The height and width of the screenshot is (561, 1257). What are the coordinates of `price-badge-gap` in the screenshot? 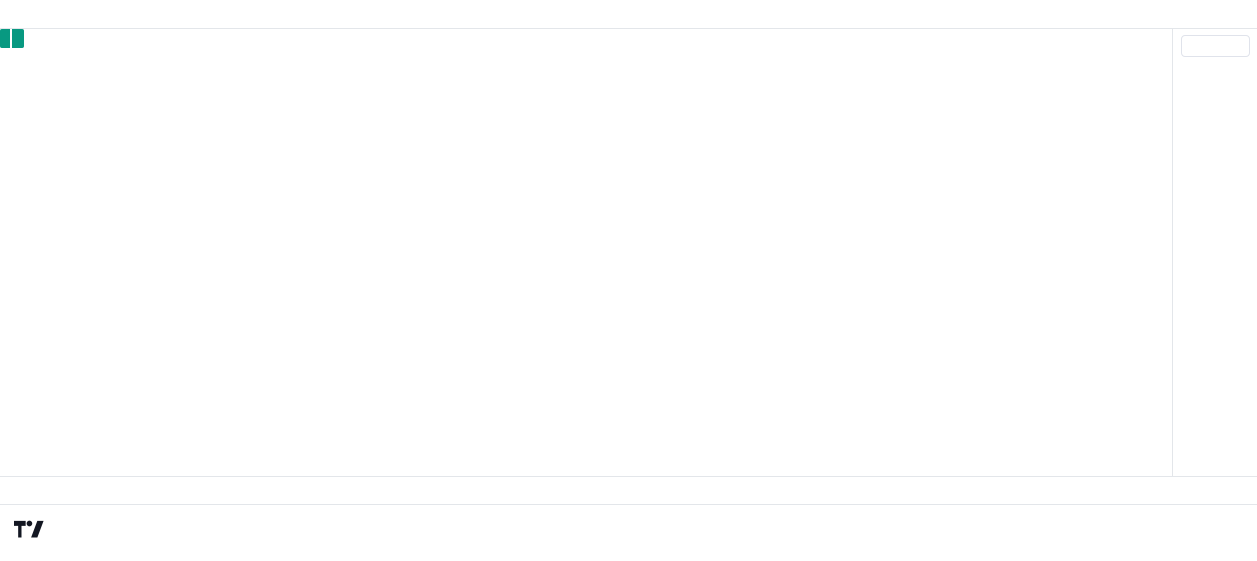 It's located at (11, 38).